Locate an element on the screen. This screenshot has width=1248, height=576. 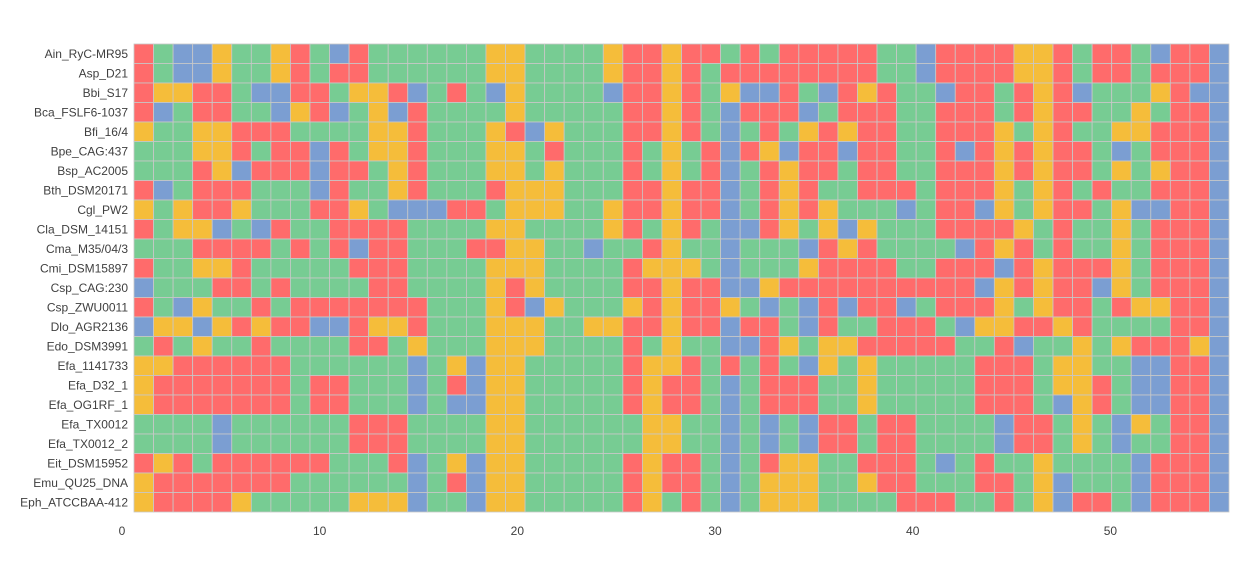
row-label: Efa_1141733 is located at coordinates (92, 366).